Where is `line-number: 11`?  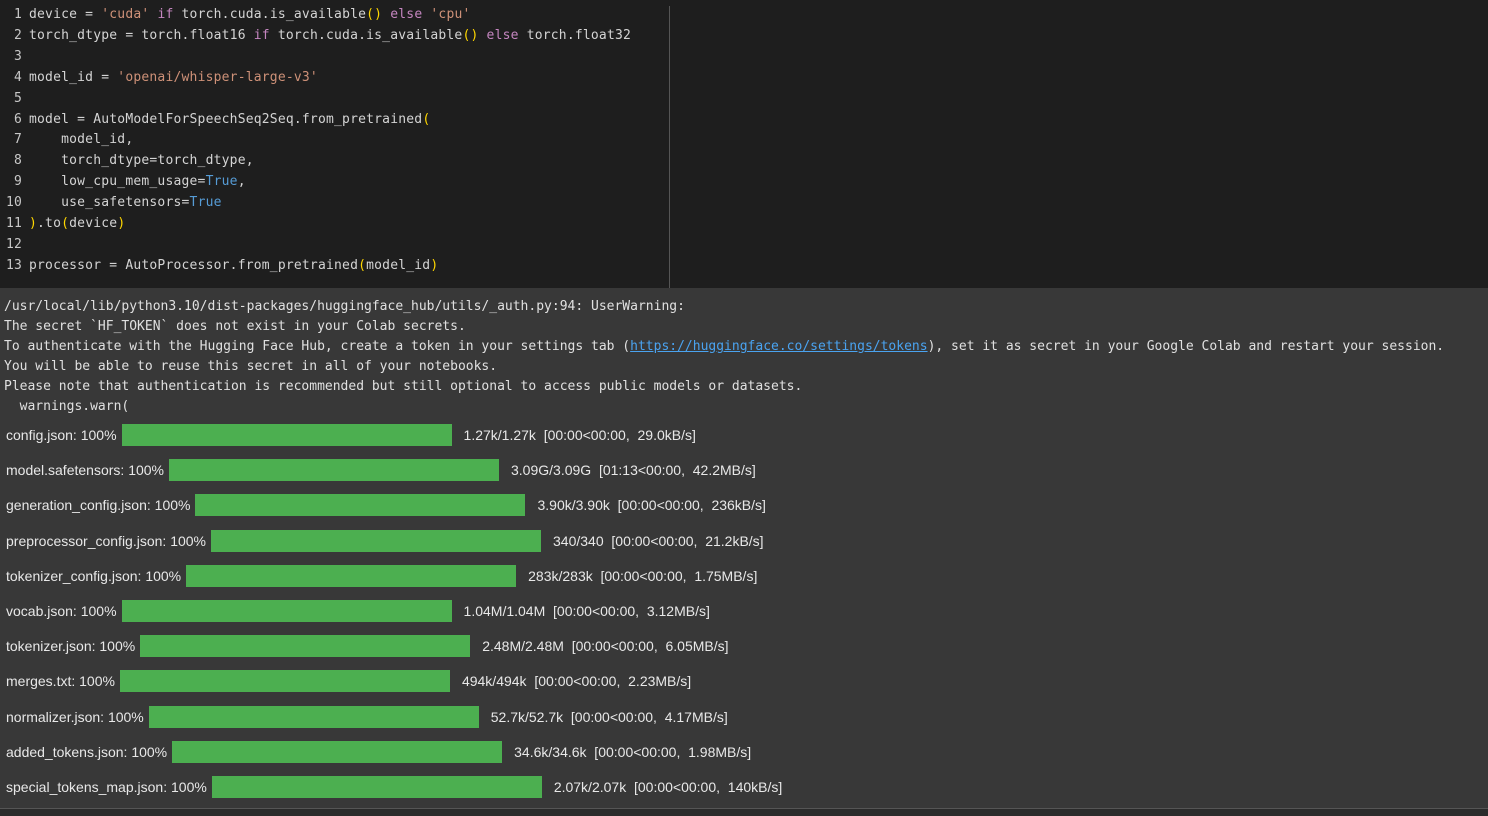 line-number: 11 is located at coordinates (13, 223).